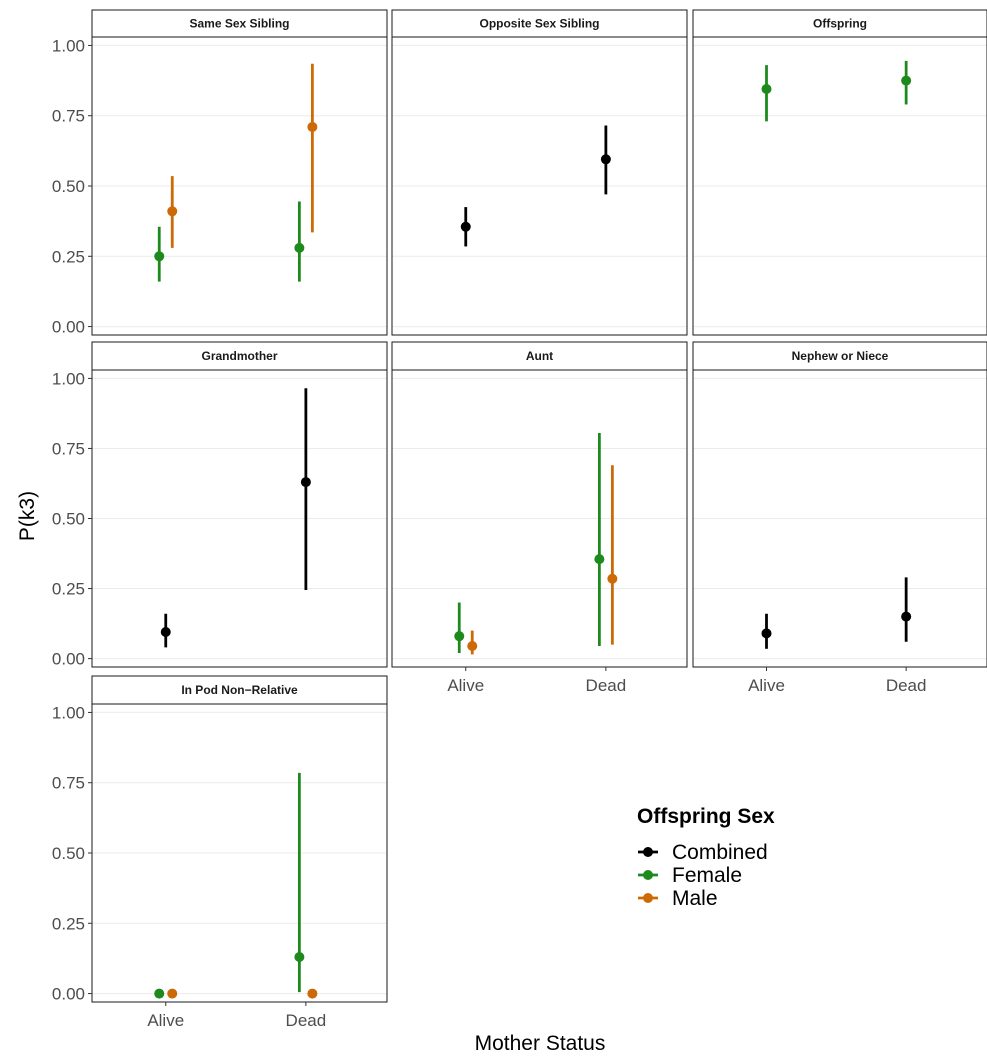 The width and height of the screenshot is (987, 1056). I want to click on panel-border-nephew-or-niece, so click(839, 518).